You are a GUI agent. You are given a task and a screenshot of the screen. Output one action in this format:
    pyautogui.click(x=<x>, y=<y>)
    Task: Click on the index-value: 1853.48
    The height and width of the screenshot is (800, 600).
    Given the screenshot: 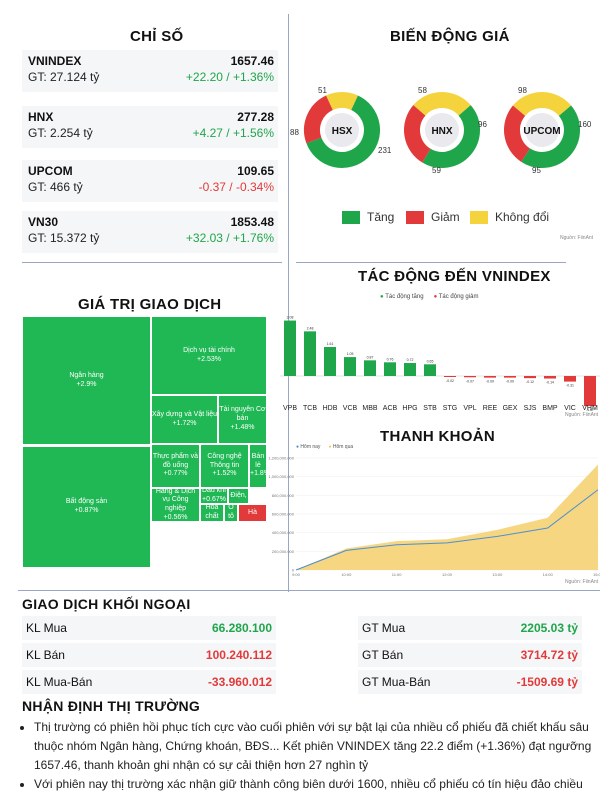 What is the action you would take?
    pyautogui.click(x=252, y=222)
    